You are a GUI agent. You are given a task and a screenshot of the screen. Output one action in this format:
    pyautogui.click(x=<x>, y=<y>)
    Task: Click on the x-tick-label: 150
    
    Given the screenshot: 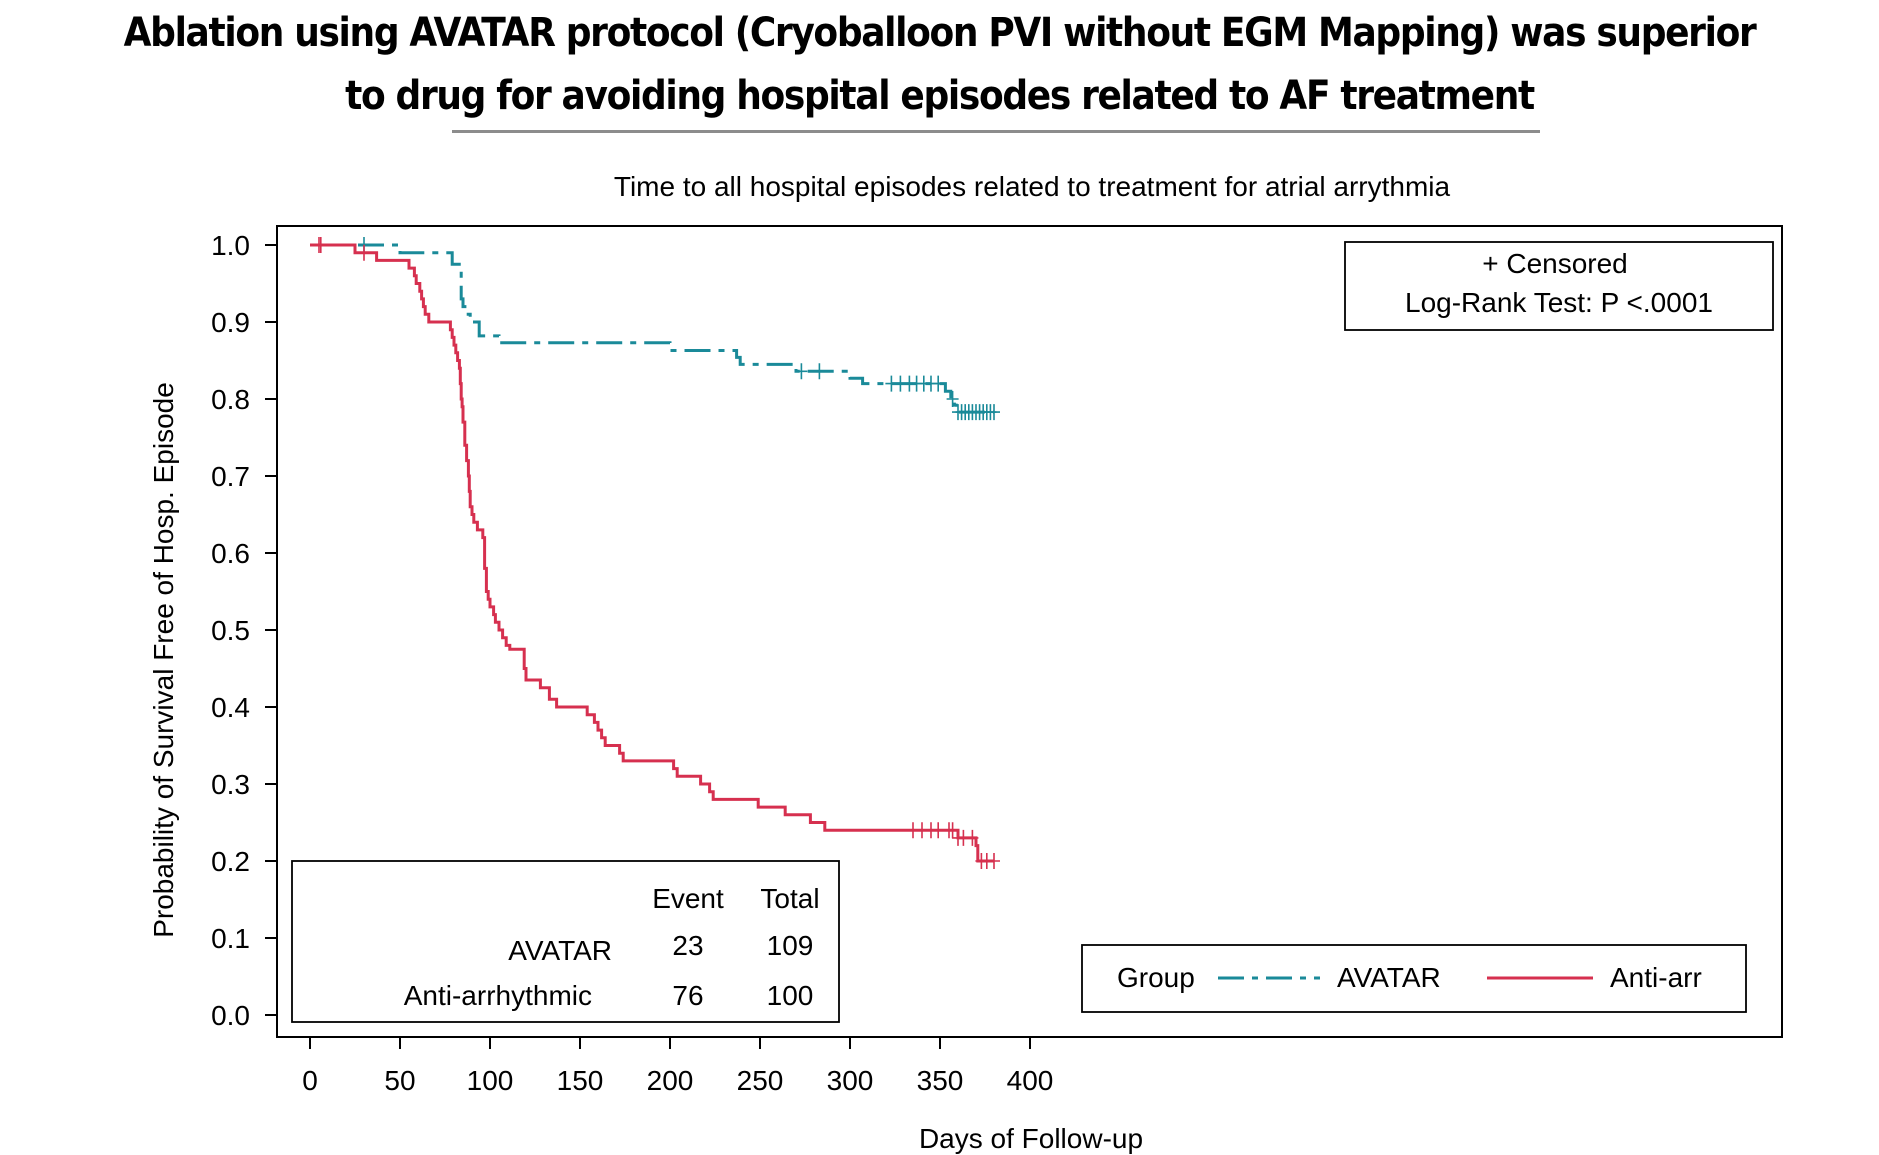 What is the action you would take?
    pyautogui.click(x=580, y=1080)
    